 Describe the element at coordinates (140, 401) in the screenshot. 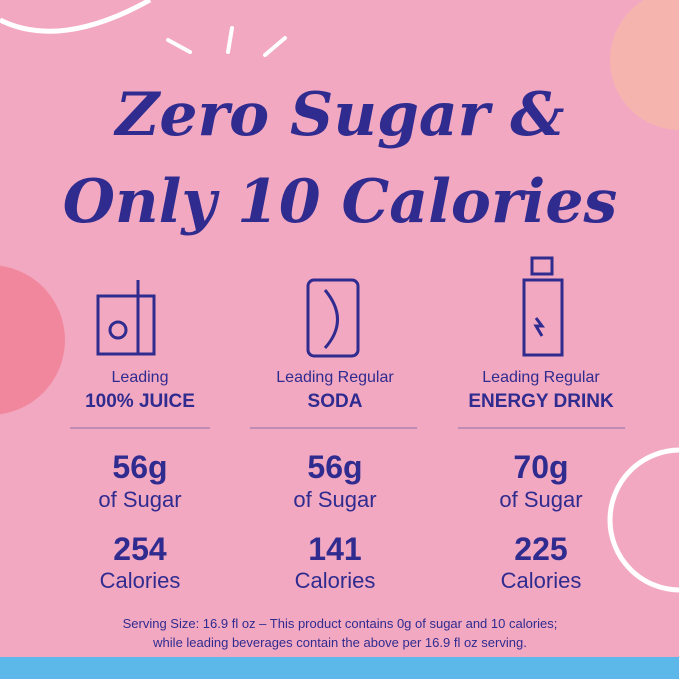

I see `column-name: 100% JUICE` at that location.